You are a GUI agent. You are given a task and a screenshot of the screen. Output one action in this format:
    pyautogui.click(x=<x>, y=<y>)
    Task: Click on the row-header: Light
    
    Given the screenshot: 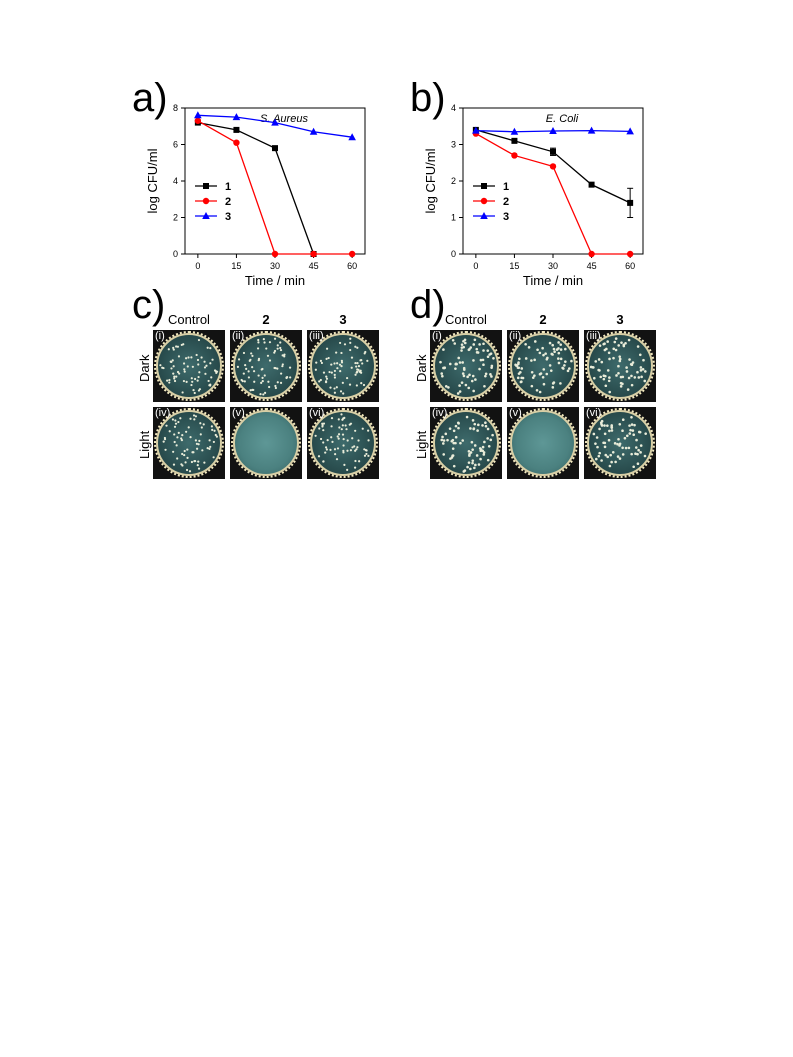 What is the action you would take?
    pyautogui.click(x=421, y=444)
    